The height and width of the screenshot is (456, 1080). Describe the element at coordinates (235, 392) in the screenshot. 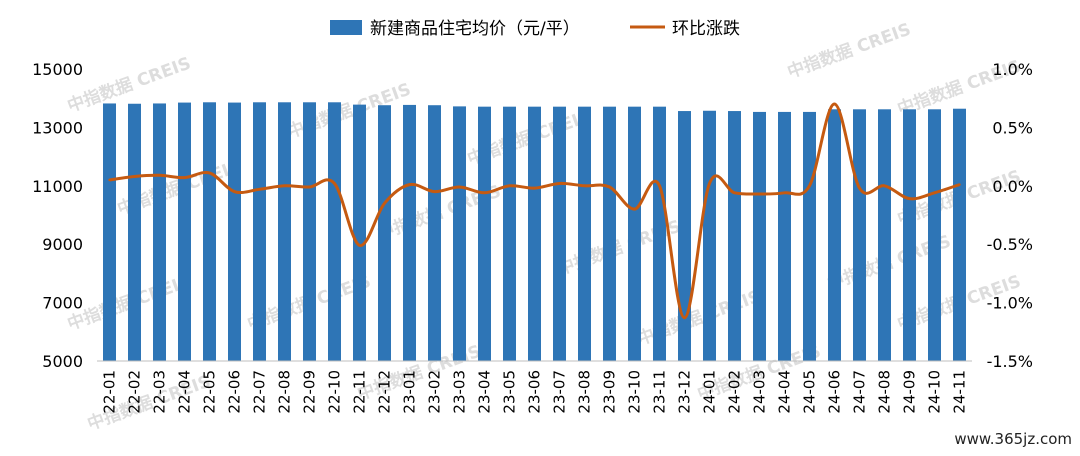

I see `x-tick-label: 22-06` at that location.